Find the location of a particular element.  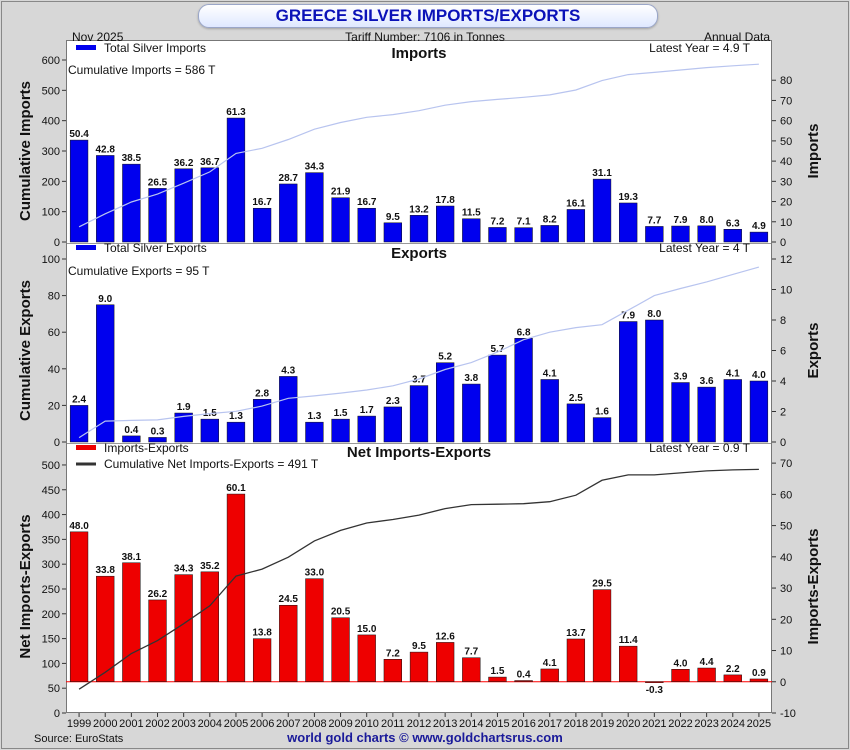

y-right-axis-title: Exports is located at coordinates (813, 351).